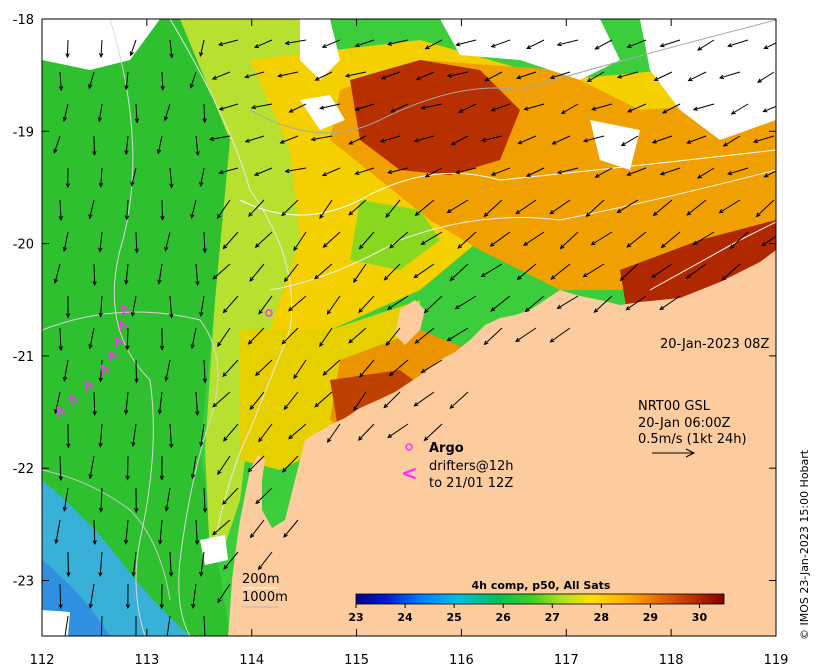  Describe the element at coordinates (650, 617) in the screenshot. I see `colorbar-tick-label: 29` at that location.